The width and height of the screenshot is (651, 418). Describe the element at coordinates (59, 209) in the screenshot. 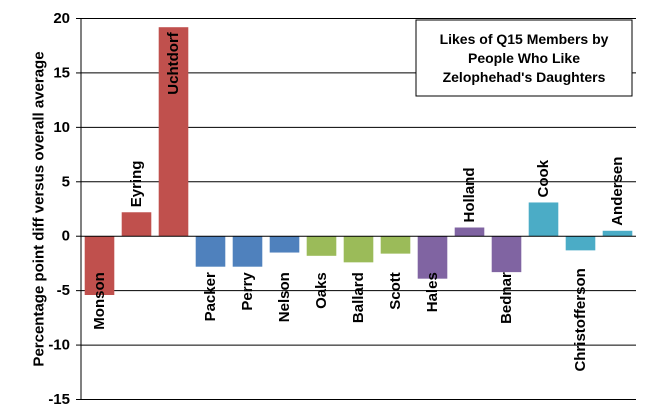

I see `y-tick-labels: 20 15 10 5 0 -5 -10 -15` at that location.